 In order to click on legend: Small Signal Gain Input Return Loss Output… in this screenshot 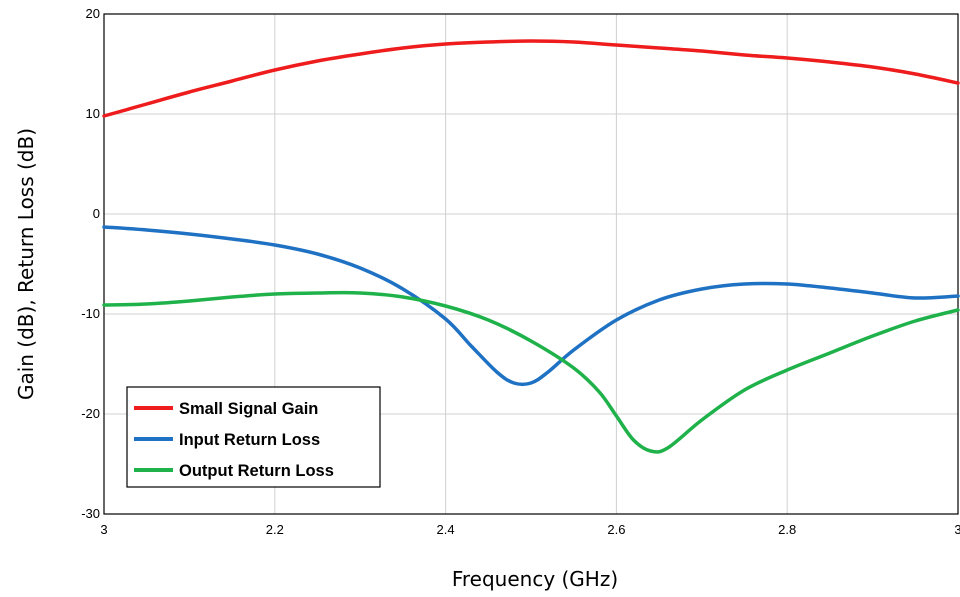, I will do `click(253, 437)`.